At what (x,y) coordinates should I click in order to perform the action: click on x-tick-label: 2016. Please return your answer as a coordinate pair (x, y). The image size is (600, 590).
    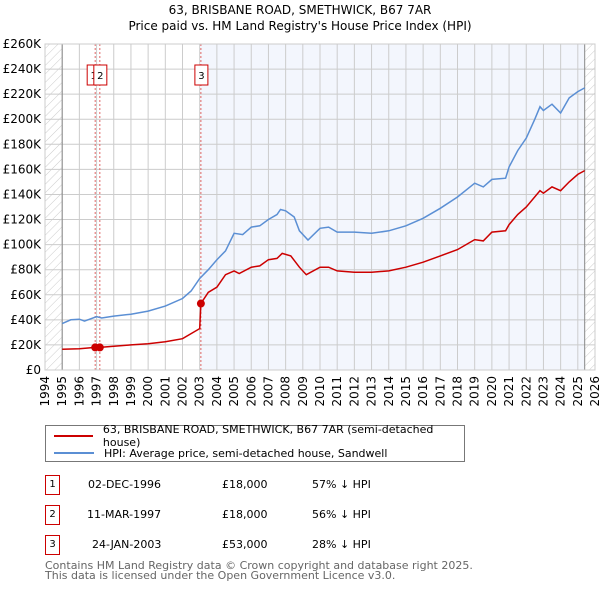
    Looking at the image, I should click on (423, 391).